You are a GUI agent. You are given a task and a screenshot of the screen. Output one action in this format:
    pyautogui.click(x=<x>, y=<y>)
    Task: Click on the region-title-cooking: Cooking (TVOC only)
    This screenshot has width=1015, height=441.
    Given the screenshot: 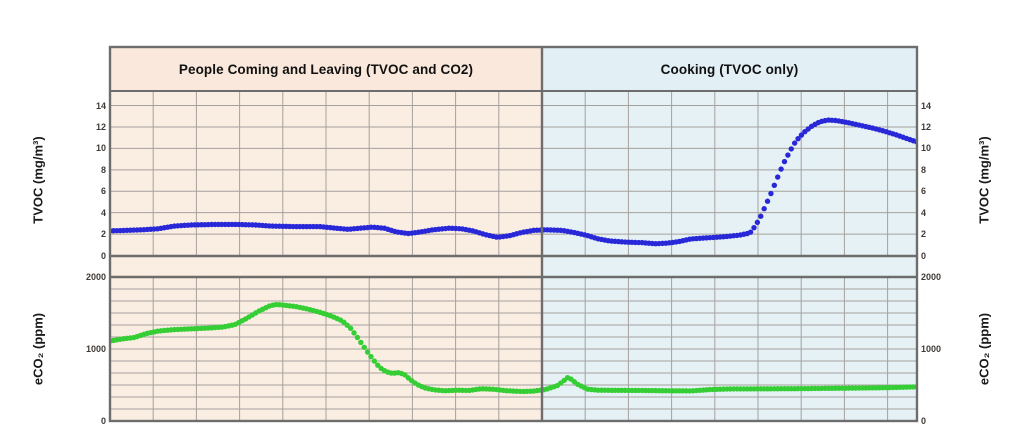 What is the action you would take?
    pyautogui.click(x=729, y=69)
    